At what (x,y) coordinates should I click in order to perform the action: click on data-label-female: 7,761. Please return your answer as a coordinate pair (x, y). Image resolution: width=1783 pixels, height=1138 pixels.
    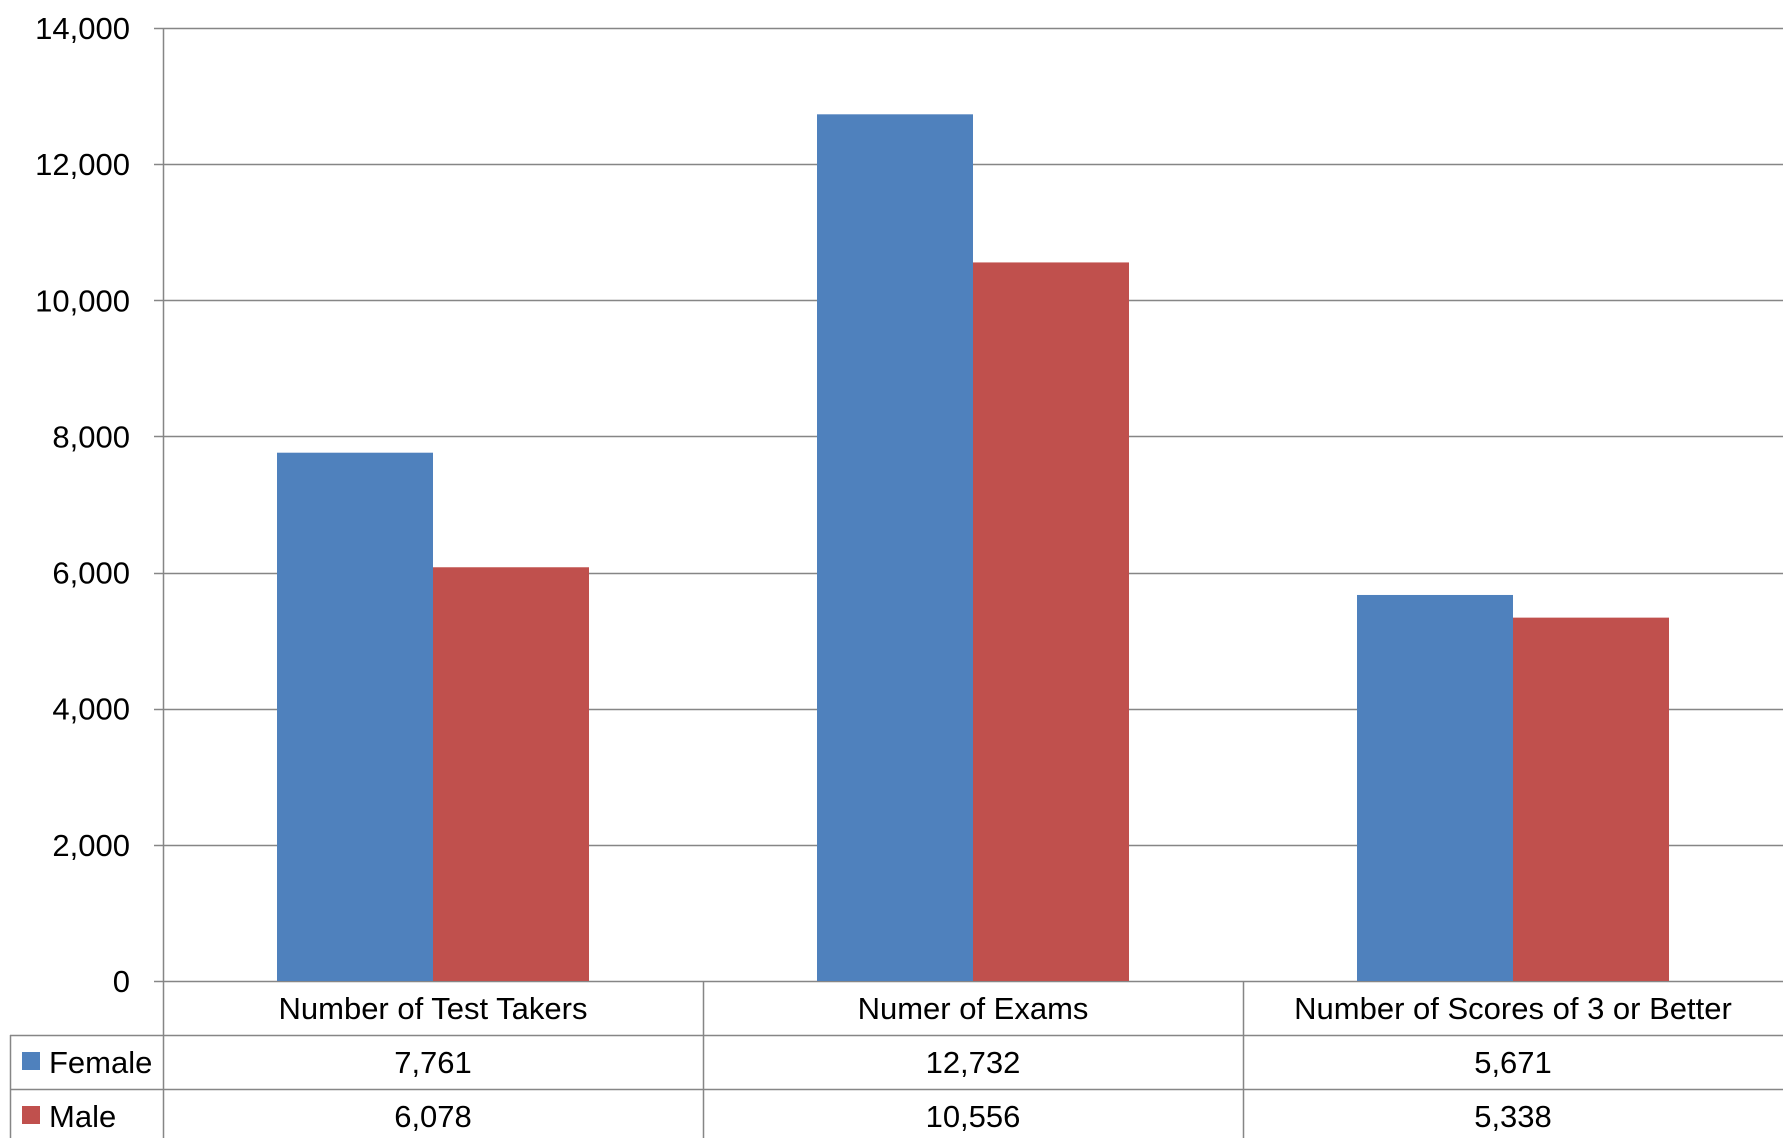
    Looking at the image, I should click on (433, 1062).